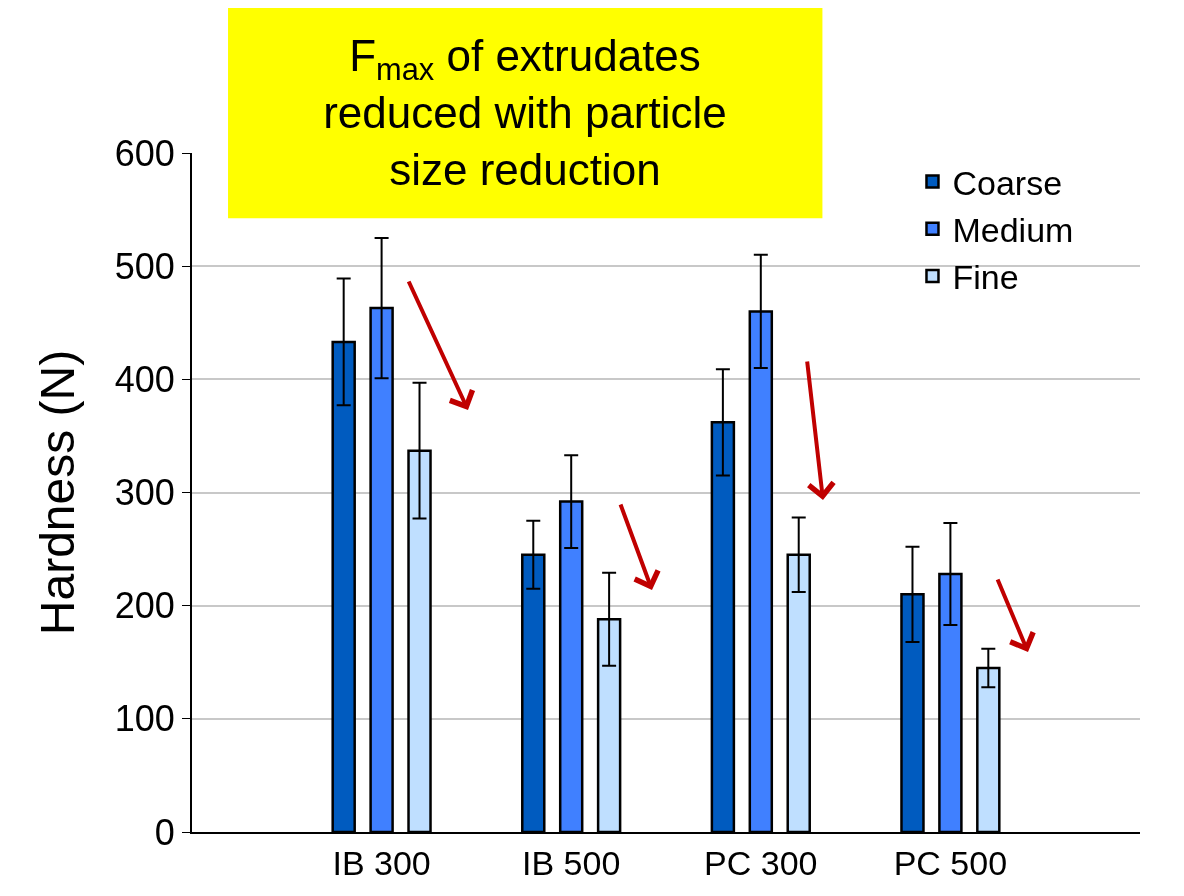  What do you see at coordinates (144, 493) in the screenshot?
I see `y-tick-label: 300` at bounding box center [144, 493].